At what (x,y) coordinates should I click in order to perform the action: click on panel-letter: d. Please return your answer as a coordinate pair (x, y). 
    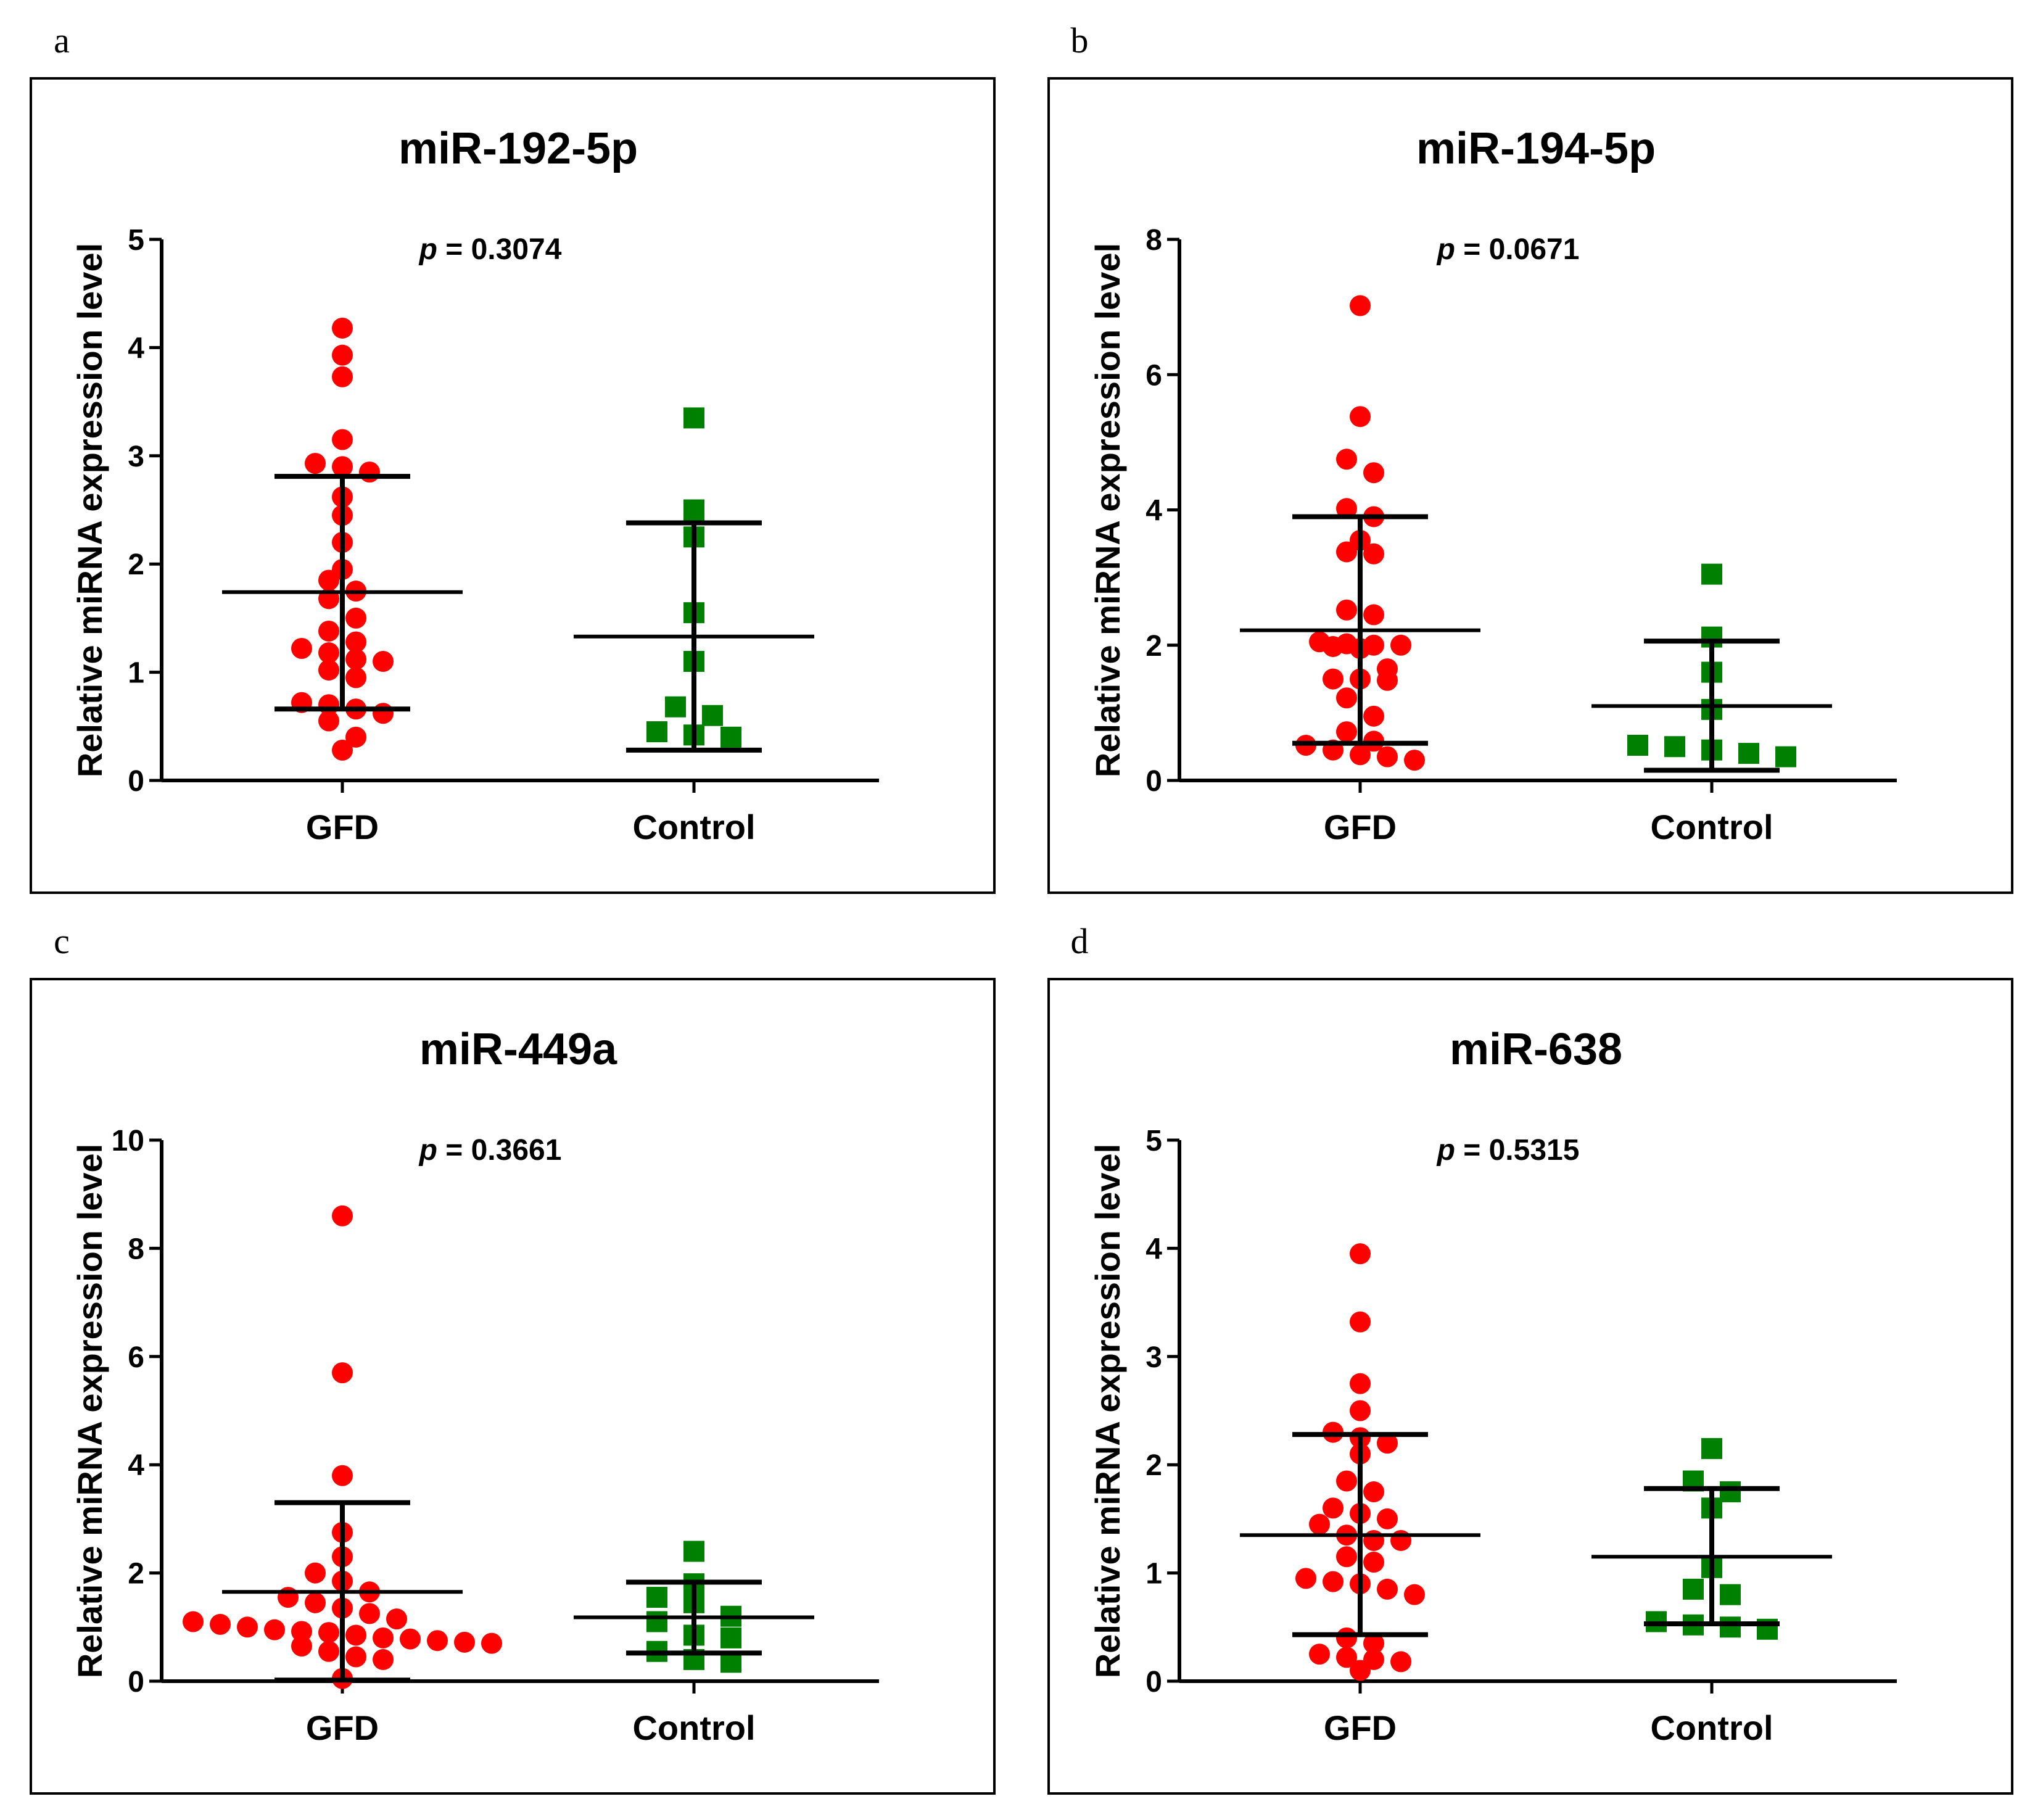
    Looking at the image, I should click on (1080, 941).